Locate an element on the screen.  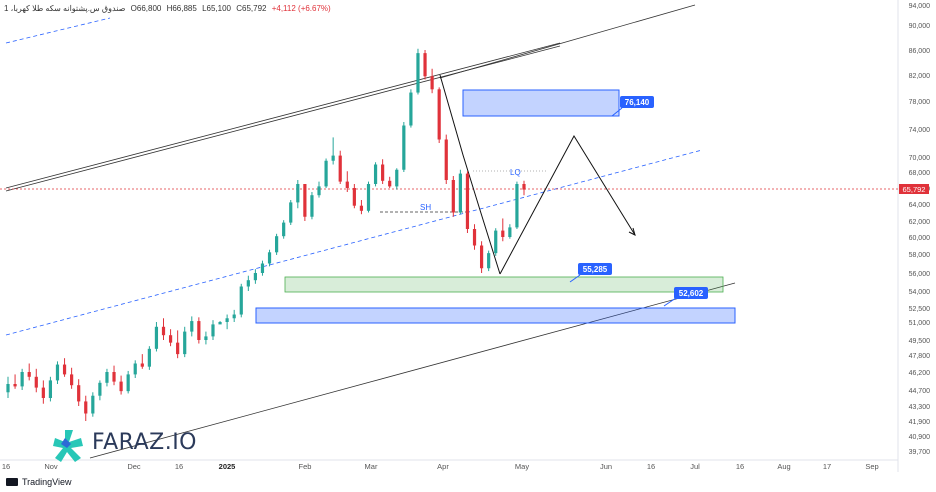
demand-zone-blue is located at coordinates (495, 315).